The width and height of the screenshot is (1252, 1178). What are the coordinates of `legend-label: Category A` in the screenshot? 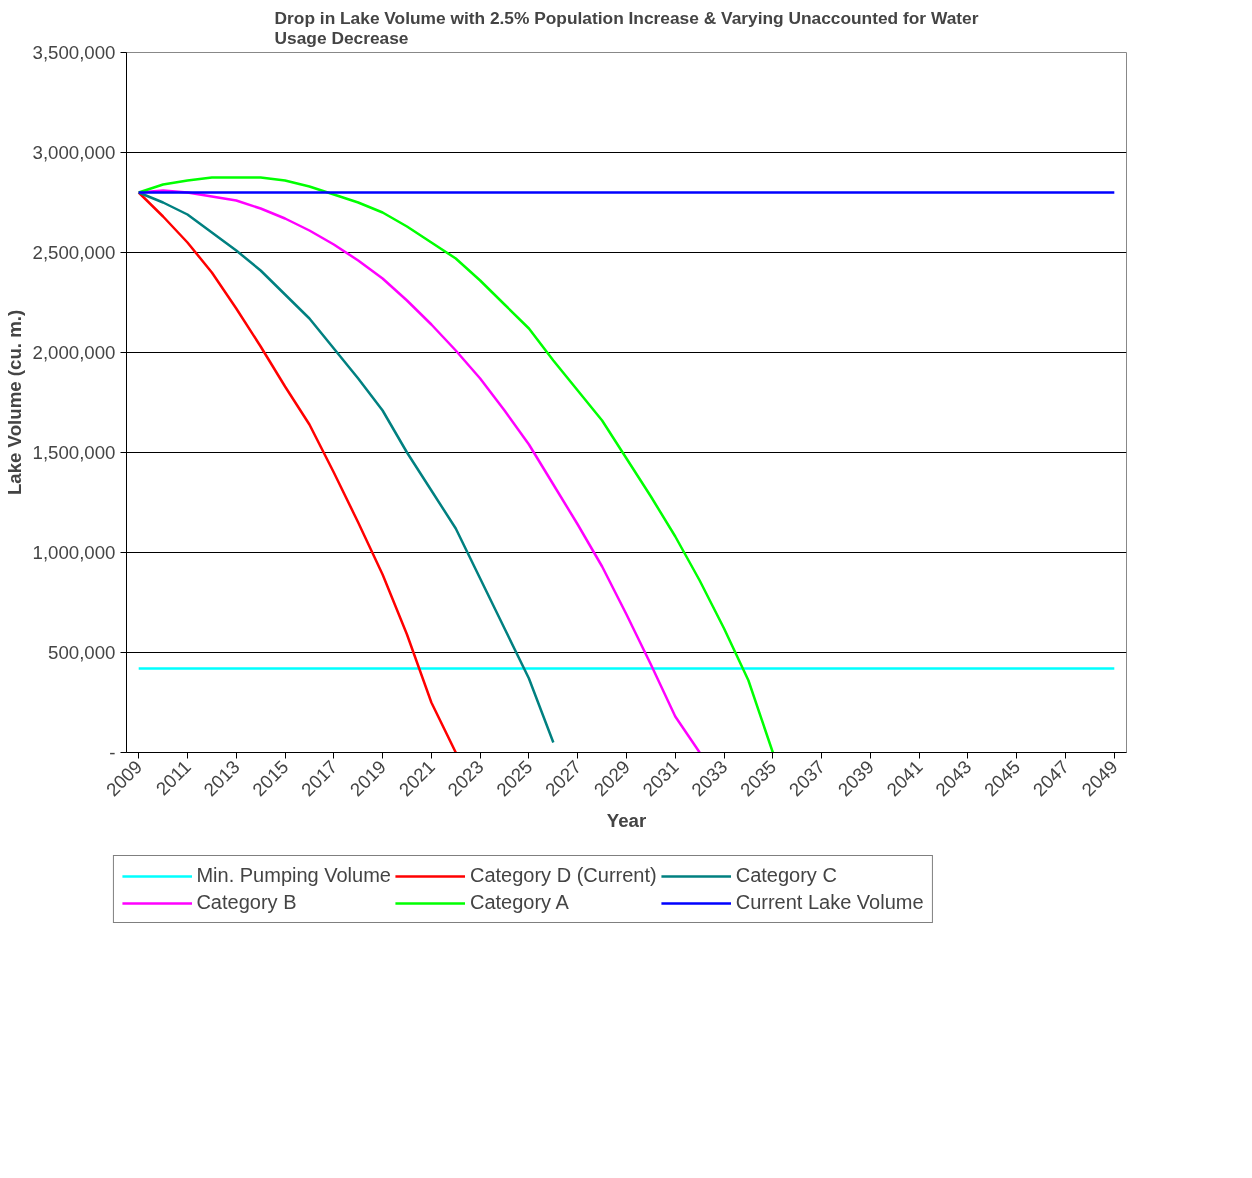 It's located at (519, 902).